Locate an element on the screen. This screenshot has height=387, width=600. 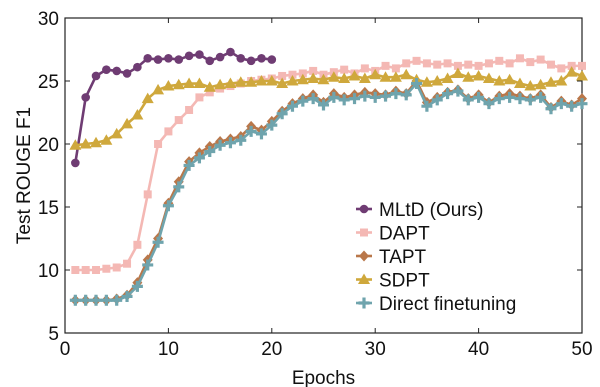
legend-item: MLtD (Ours) is located at coordinates (420, 210).